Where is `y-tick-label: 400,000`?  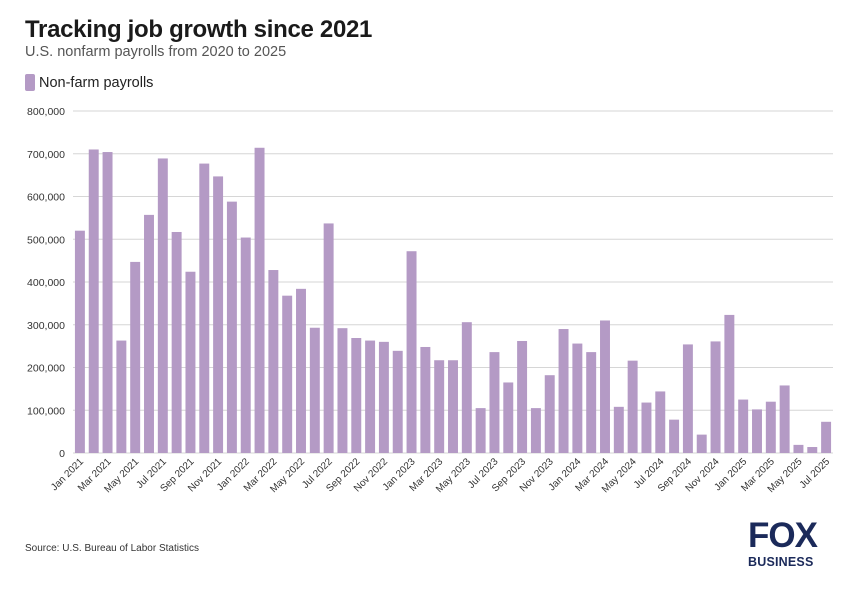 y-tick-label: 400,000 is located at coordinates (46, 283).